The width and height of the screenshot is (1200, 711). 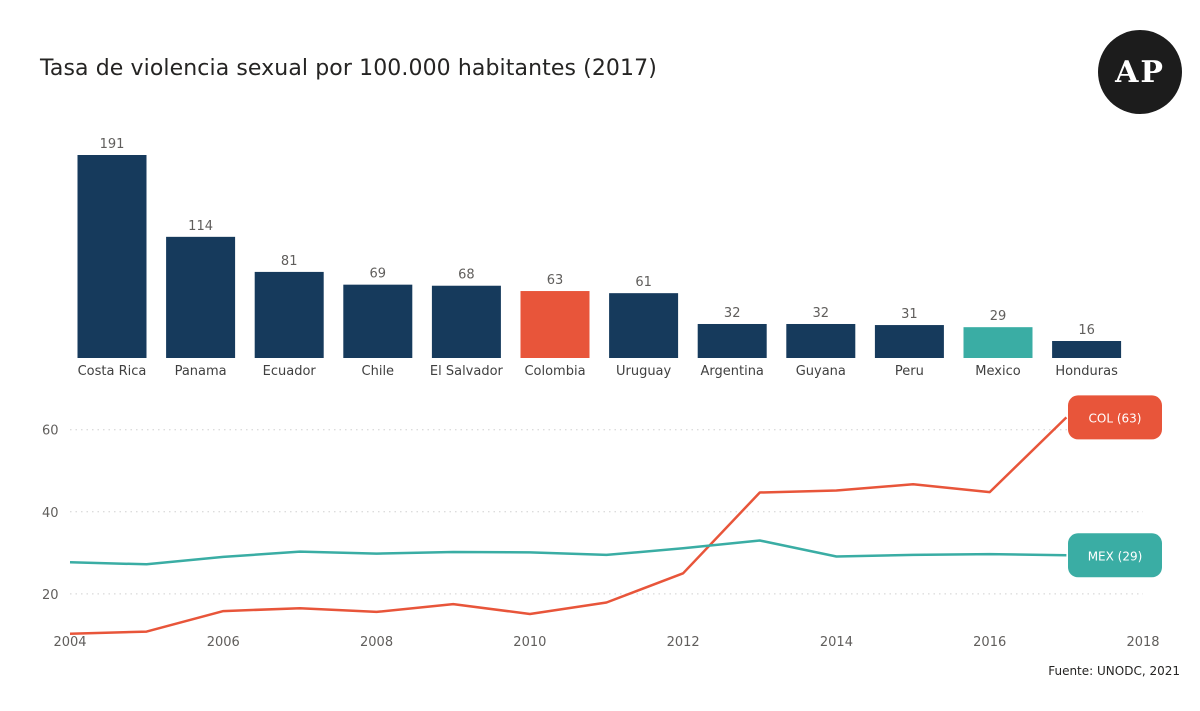 What do you see at coordinates (998, 316) in the screenshot?
I see `bar-value-label: 29` at bounding box center [998, 316].